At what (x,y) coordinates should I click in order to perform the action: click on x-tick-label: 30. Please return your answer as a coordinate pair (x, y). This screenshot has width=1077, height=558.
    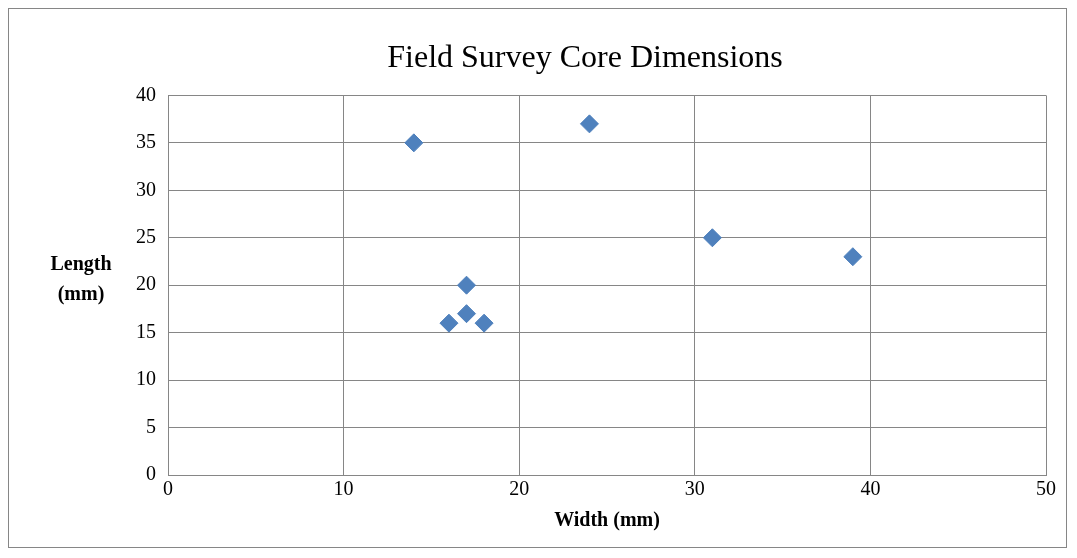
    Looking at the image, I should click on (694, 488).